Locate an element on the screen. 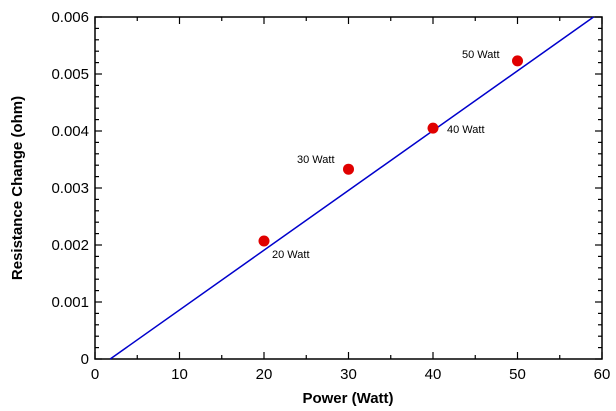 Image resolution: width=616 pixels, height=411 pixels. x-tick-label: 0 is located at coordinates (95, 374).